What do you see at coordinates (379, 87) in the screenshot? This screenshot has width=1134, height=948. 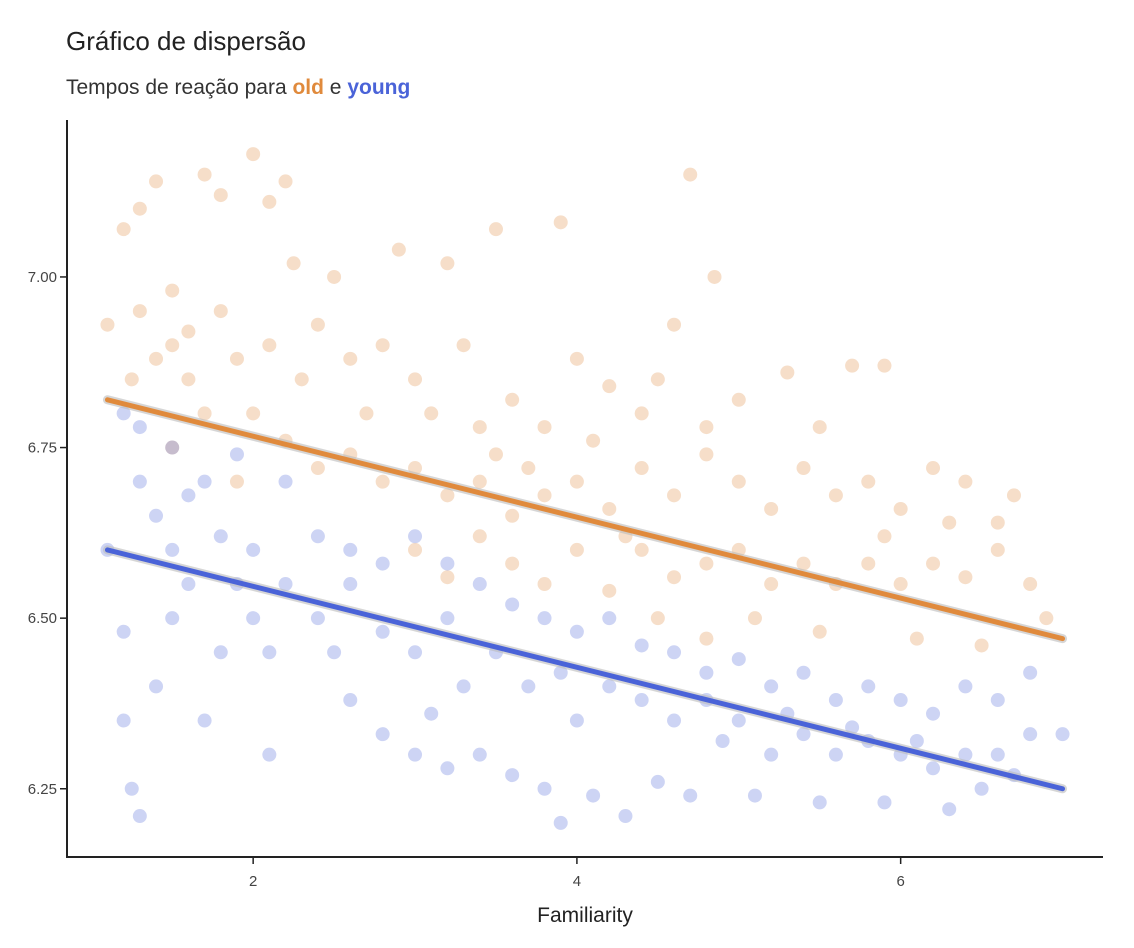 I see `subtitle-young: young` at bounding box center [379, 87].